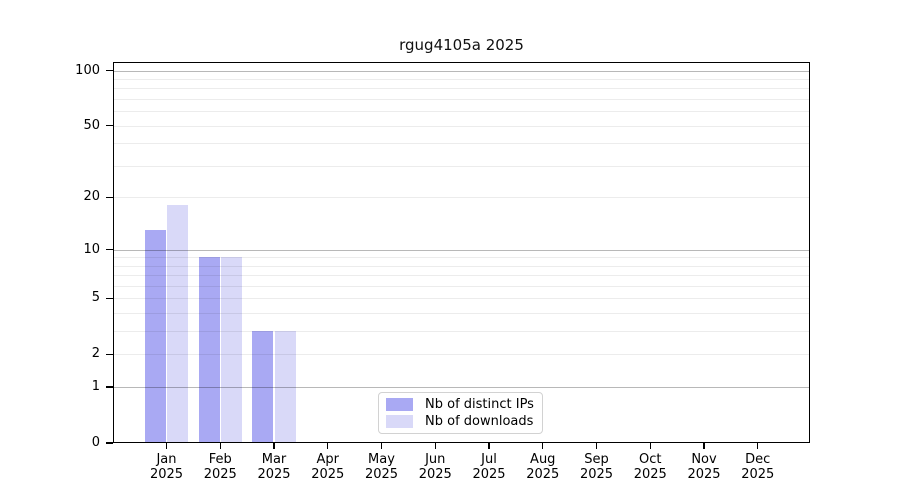 The width and height of the screenshot is (900, 500). Describe the element at coordinates (399, 422) in the screenshot. I see `legend-swatch-downloads` at that location.